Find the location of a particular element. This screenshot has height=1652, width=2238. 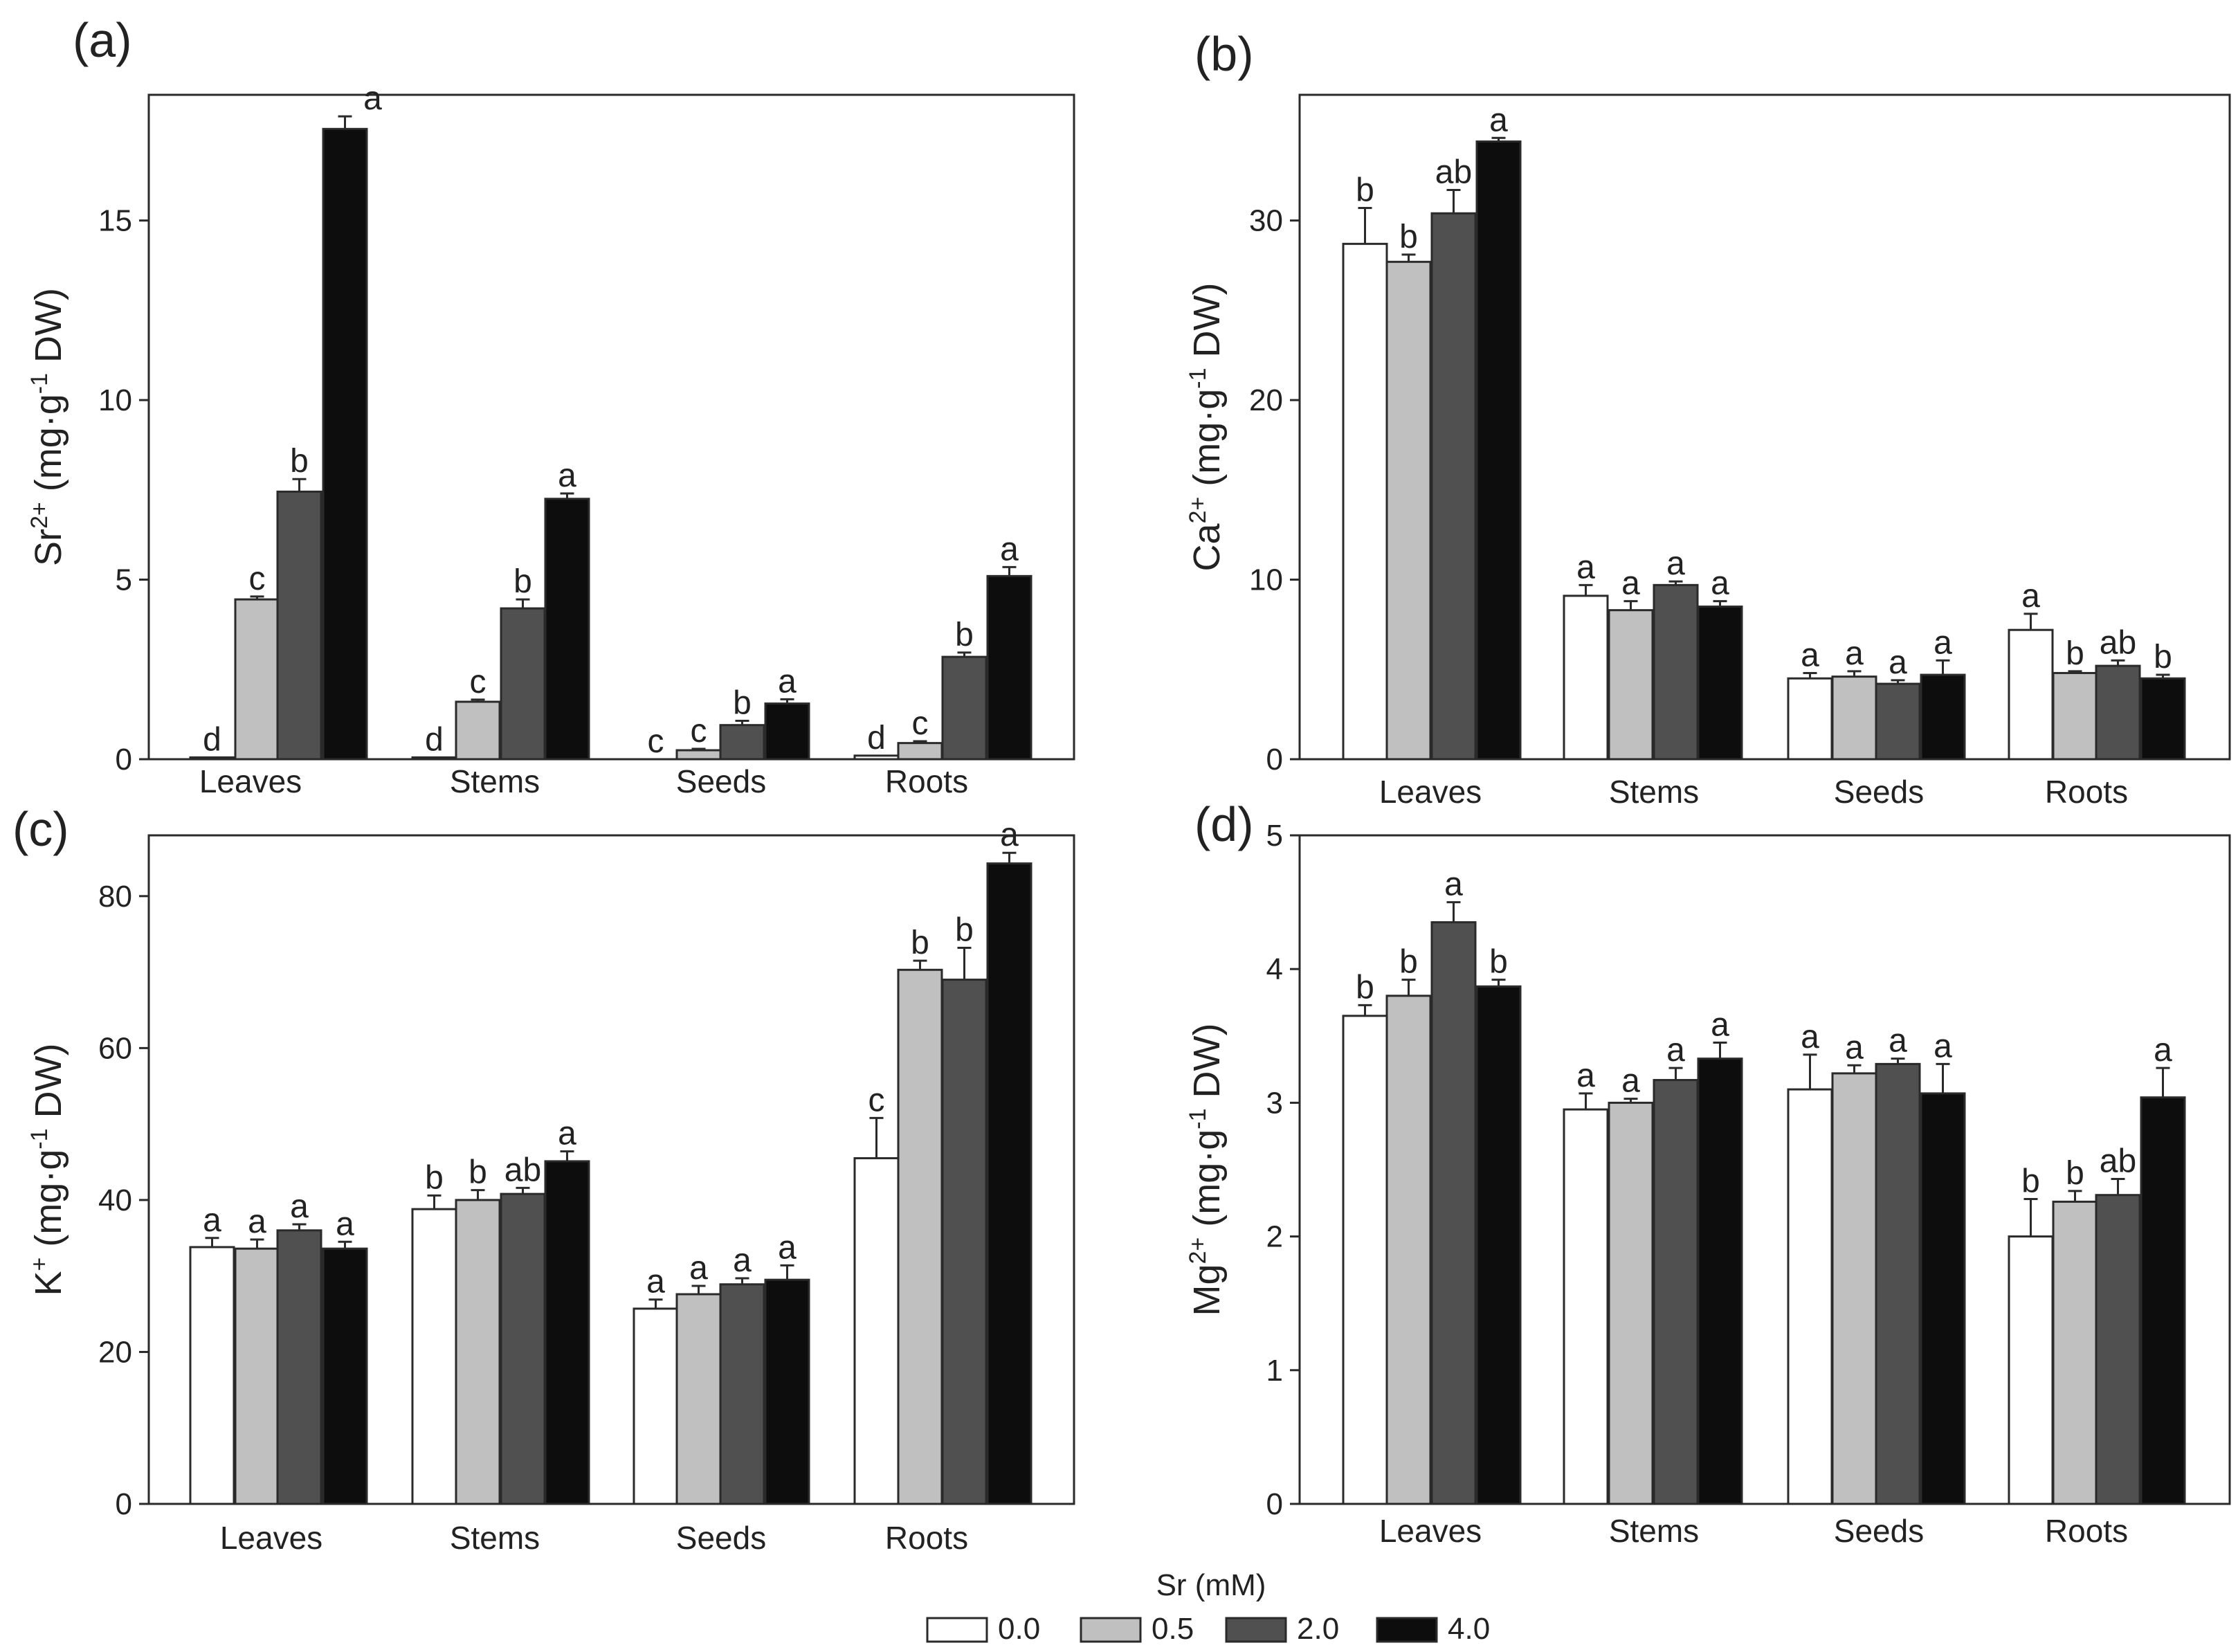

y-tick-label: 10 is located at coordinates (1266, 580).